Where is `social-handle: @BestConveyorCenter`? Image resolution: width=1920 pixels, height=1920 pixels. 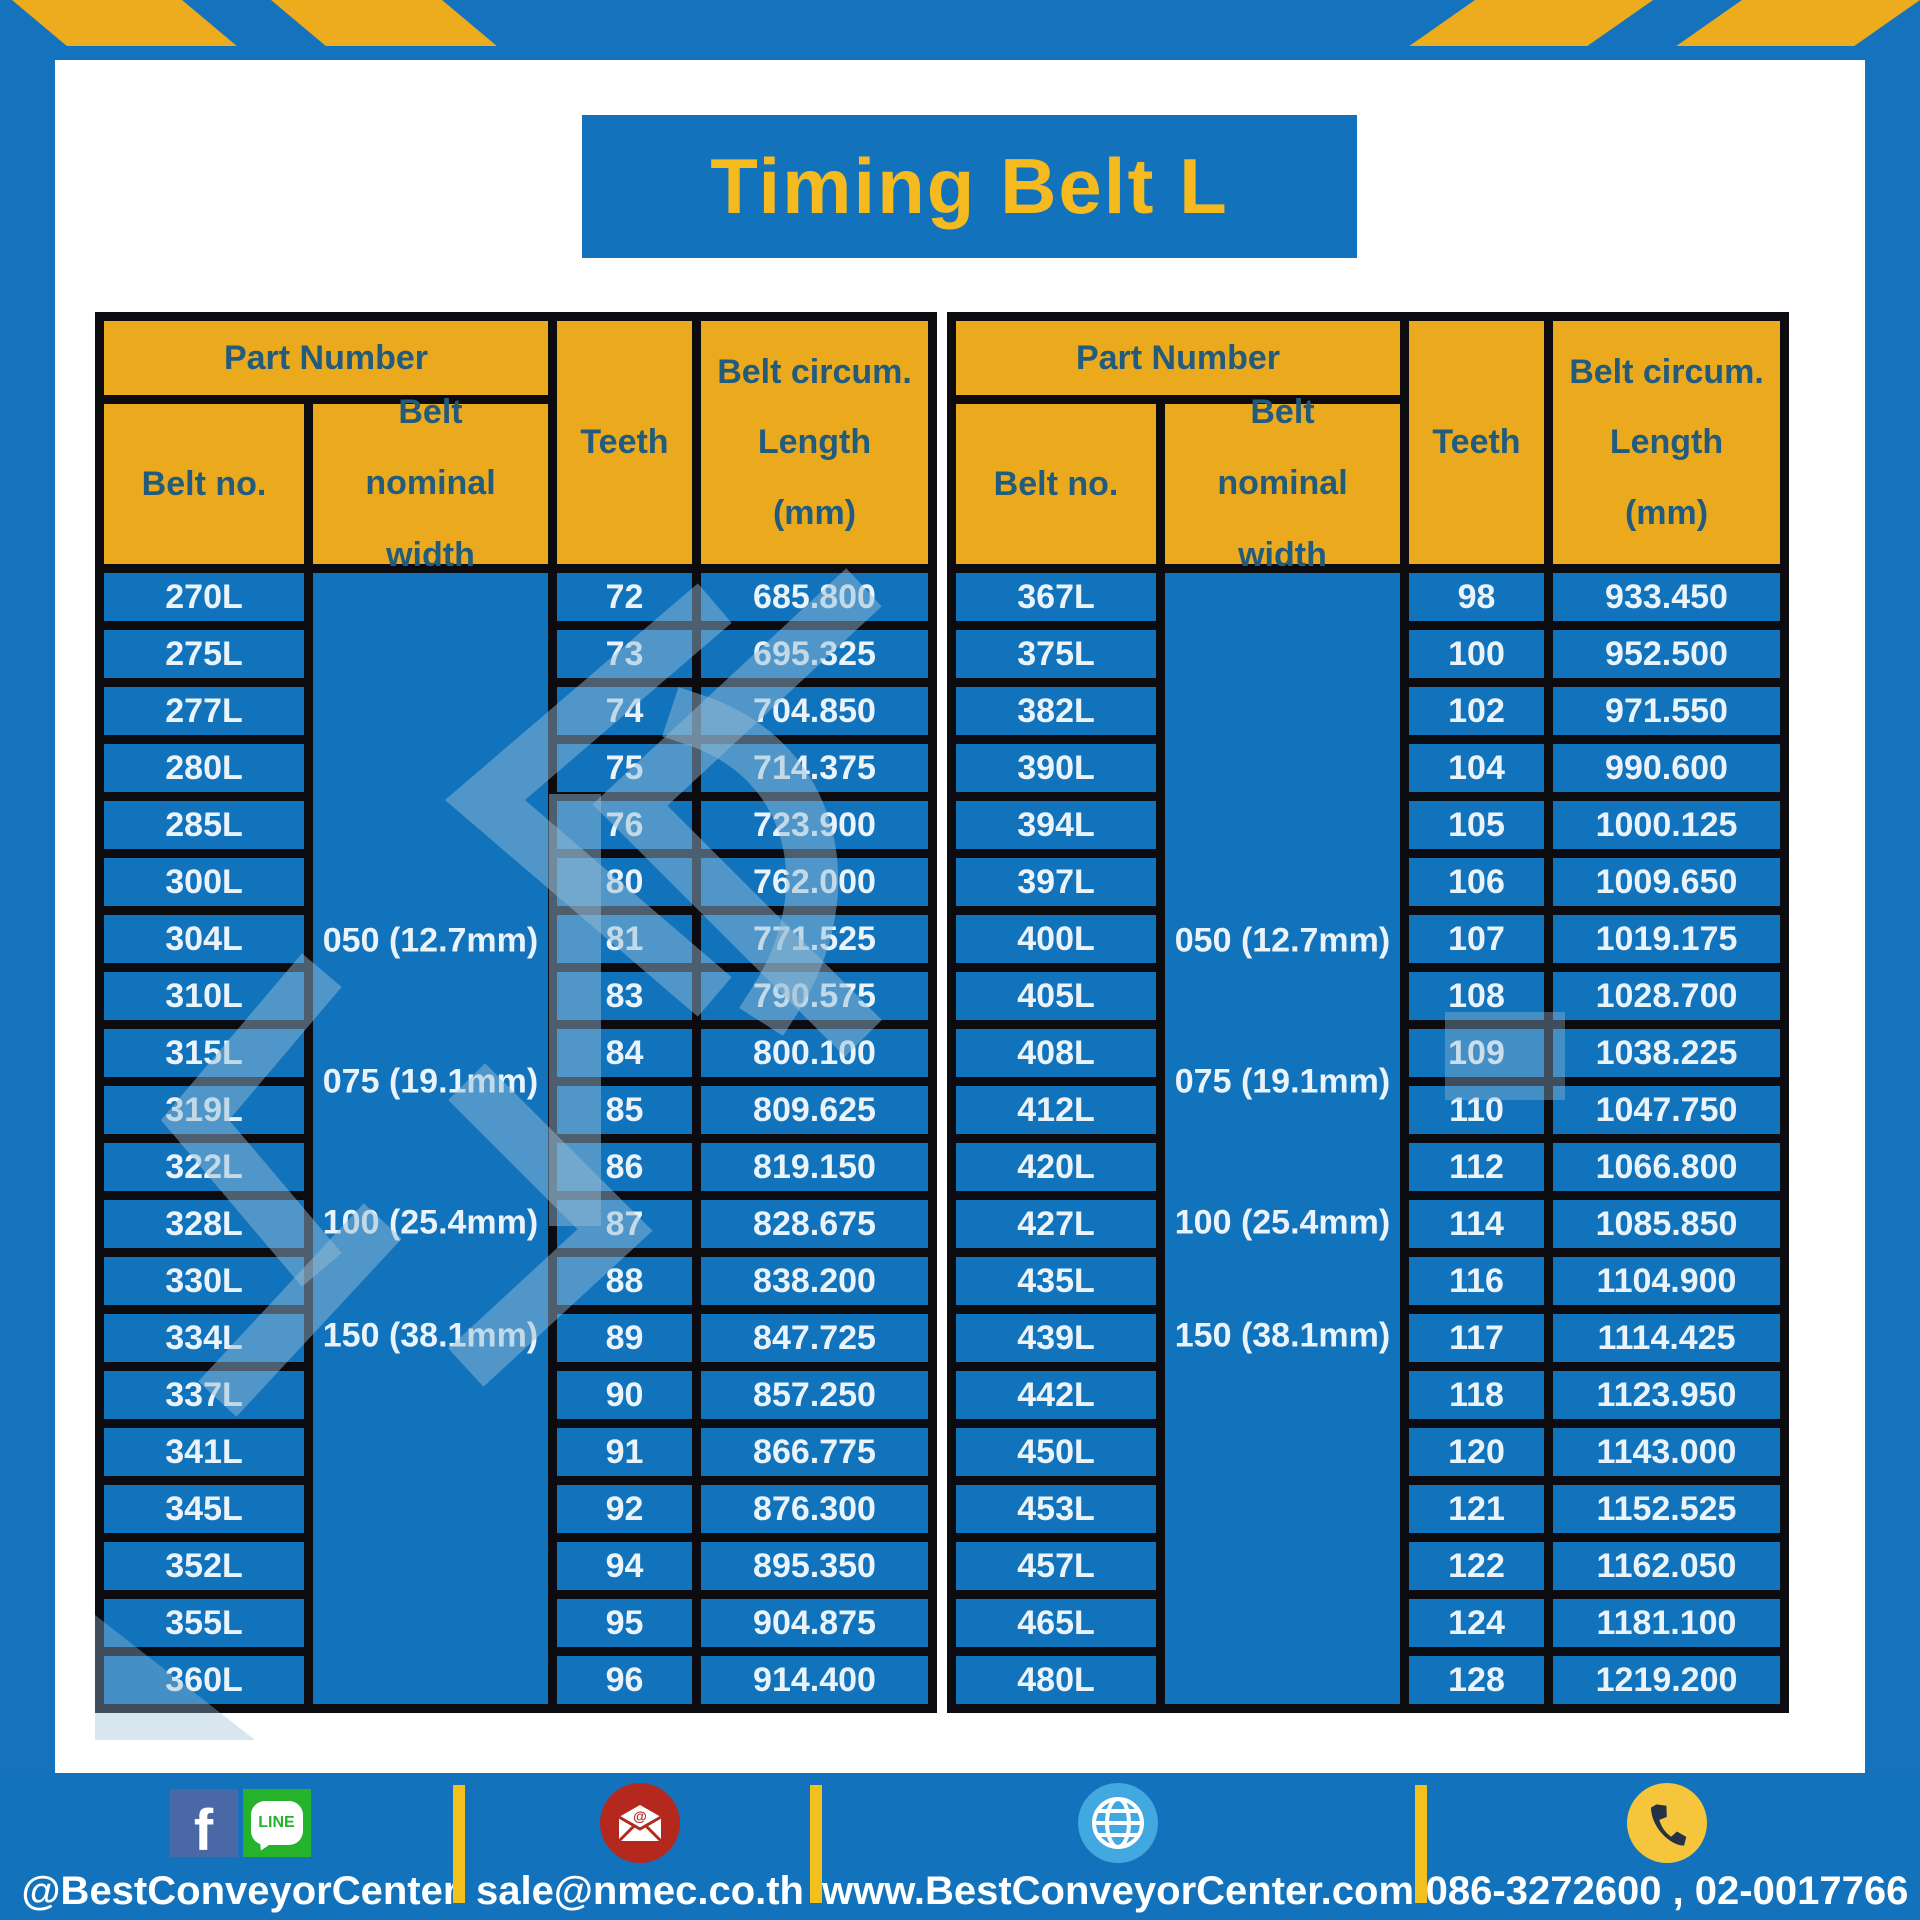 social-handle: @BestConveyorCenter is located at coordinates (240, 1891).